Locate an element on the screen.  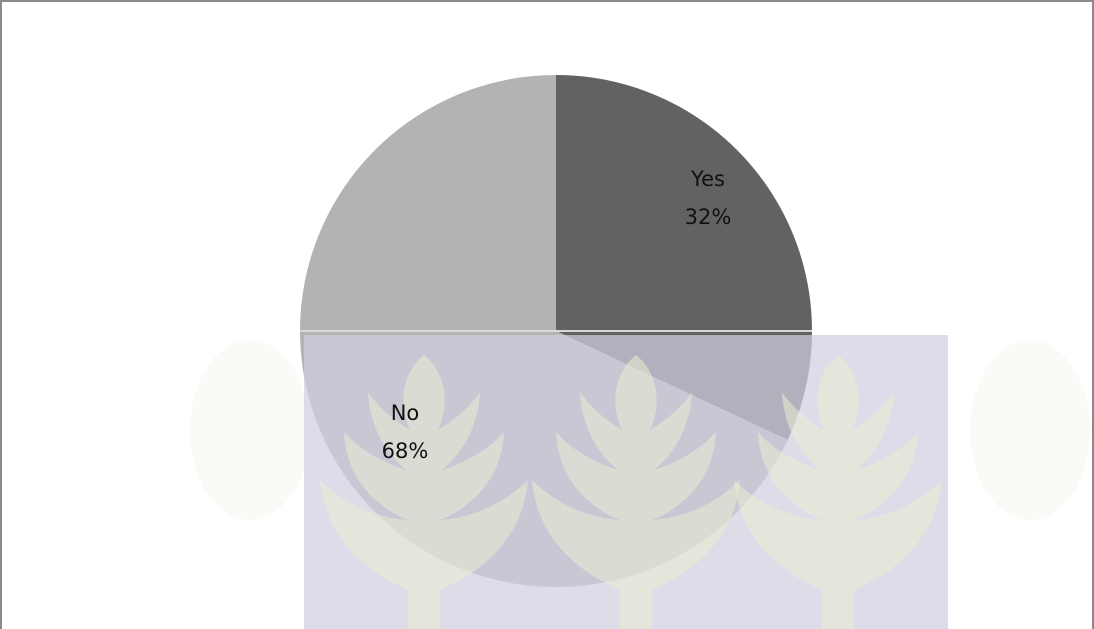
slice-label-yes: Yes is located at coordinates (707, 179).